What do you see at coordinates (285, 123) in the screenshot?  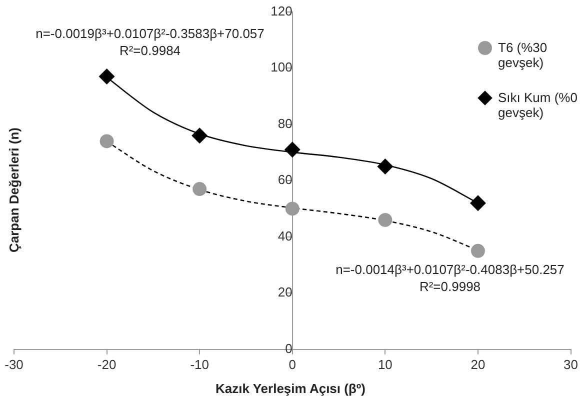 I see `y-tick-label: 80` at bounding box center [285, 123].